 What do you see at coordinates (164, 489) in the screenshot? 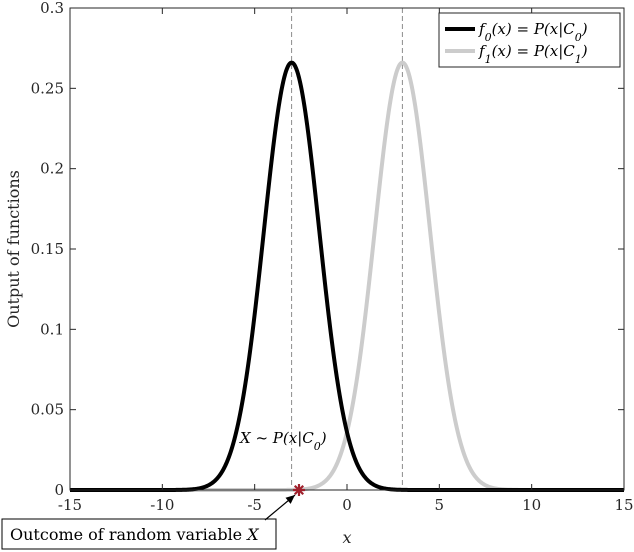
I see `annotations: X ~ P(x|C0) Outcome of random variable X` at bounding box center [164, 489].